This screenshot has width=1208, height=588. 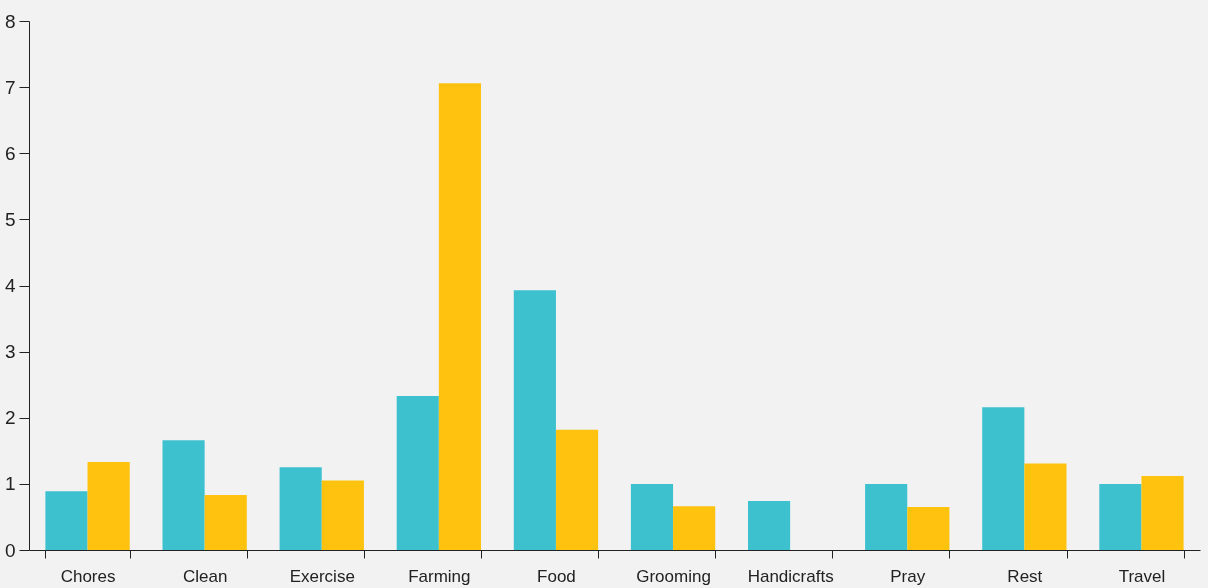 What do you see at coordinates (10, 21) in the screenshot?
I see `y-tick-label: 8` at bounding box center [10, 21].